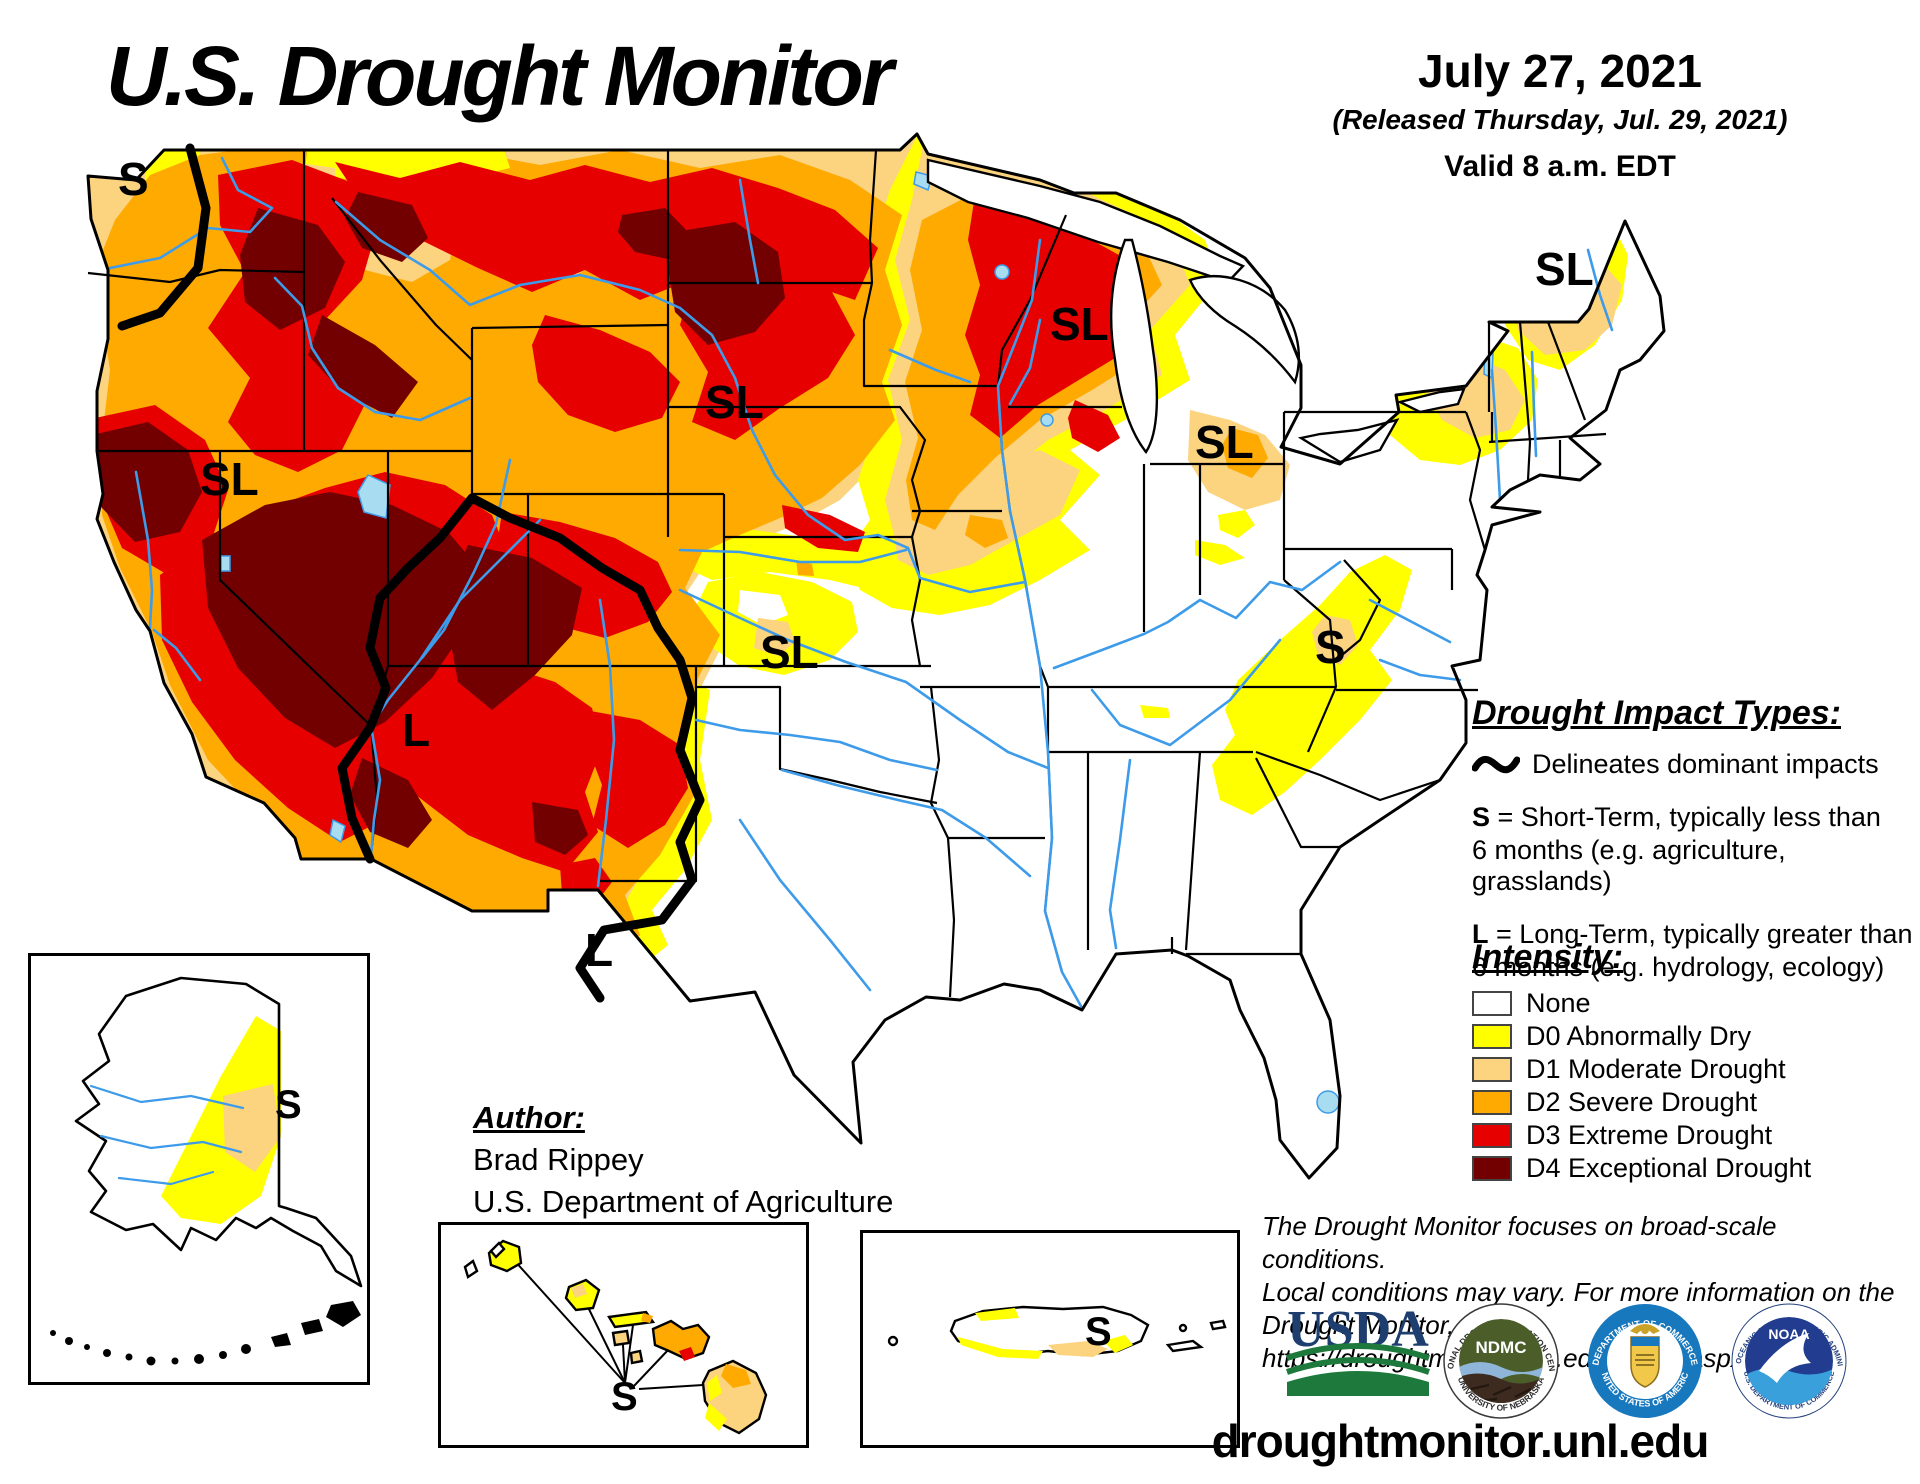 The image size is (1920, 1484). Describe the element at coordinates (1224, 442) in the screenshot. I see `label-mi: SL` at that location.